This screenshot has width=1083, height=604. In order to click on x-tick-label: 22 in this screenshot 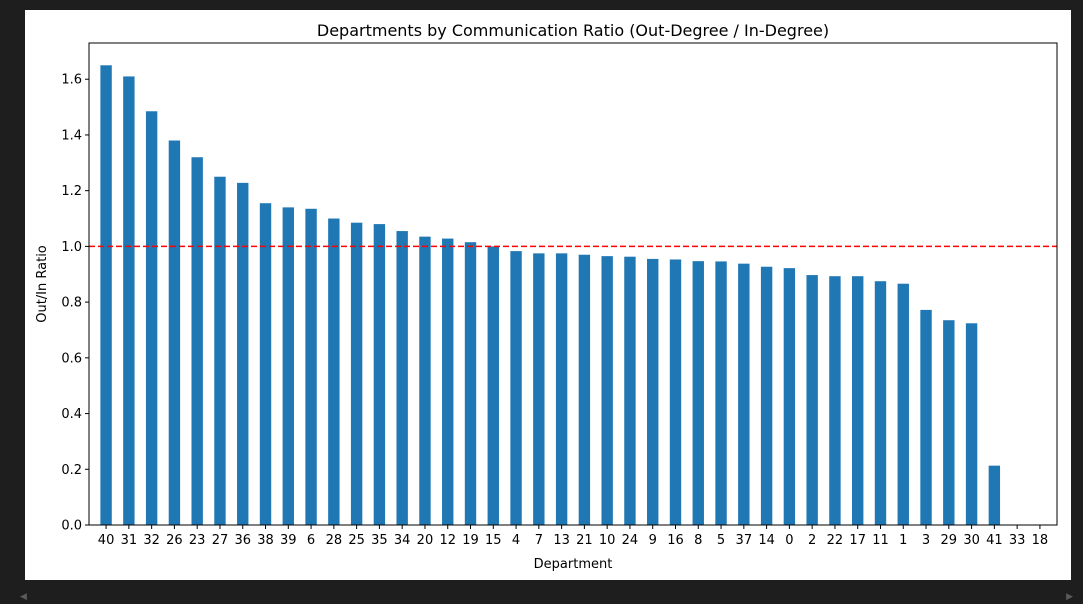, I will do `click(835, 540)`.